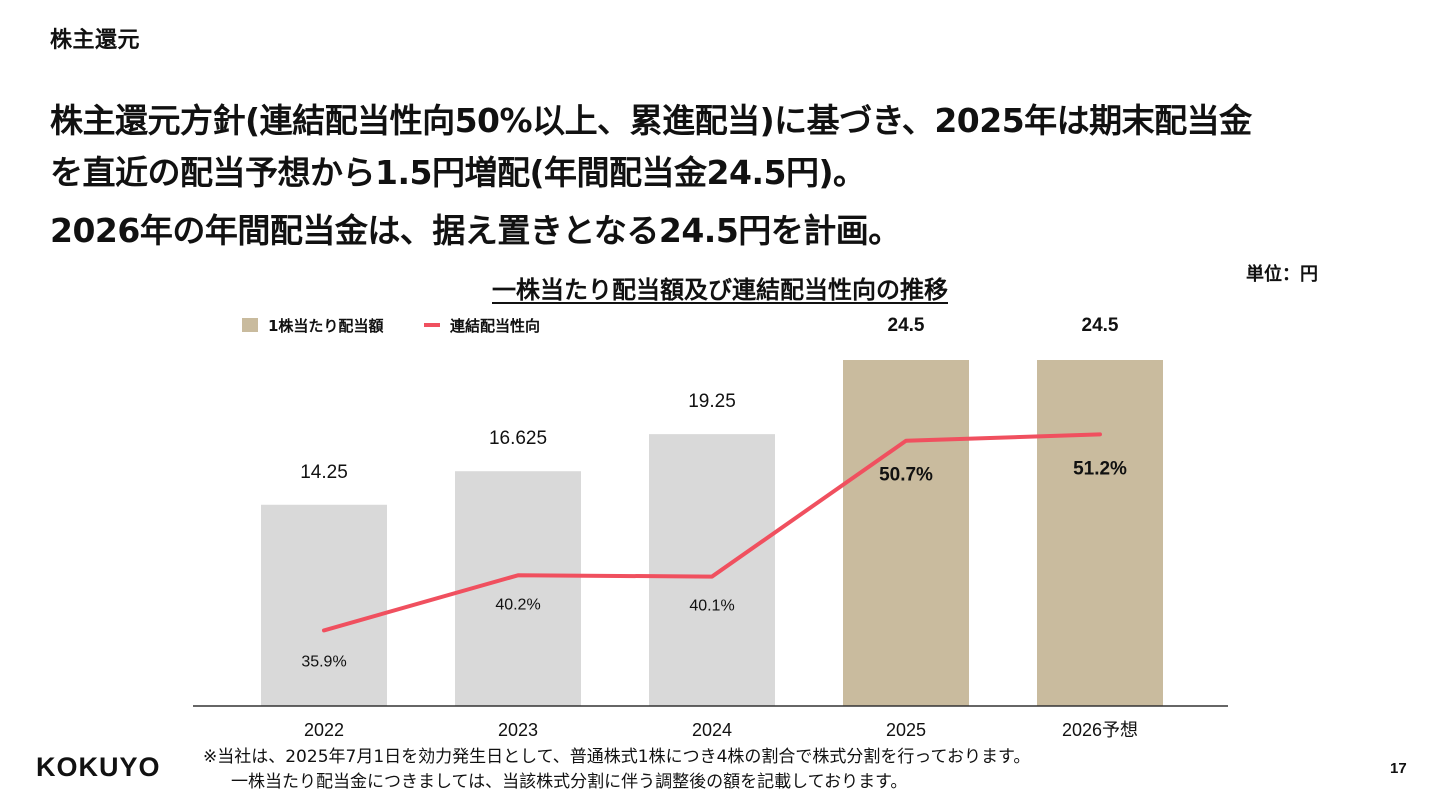 This screenshot has width=1440, height=810. I want to click on x-tick-label: 2022, so click(324, 730).